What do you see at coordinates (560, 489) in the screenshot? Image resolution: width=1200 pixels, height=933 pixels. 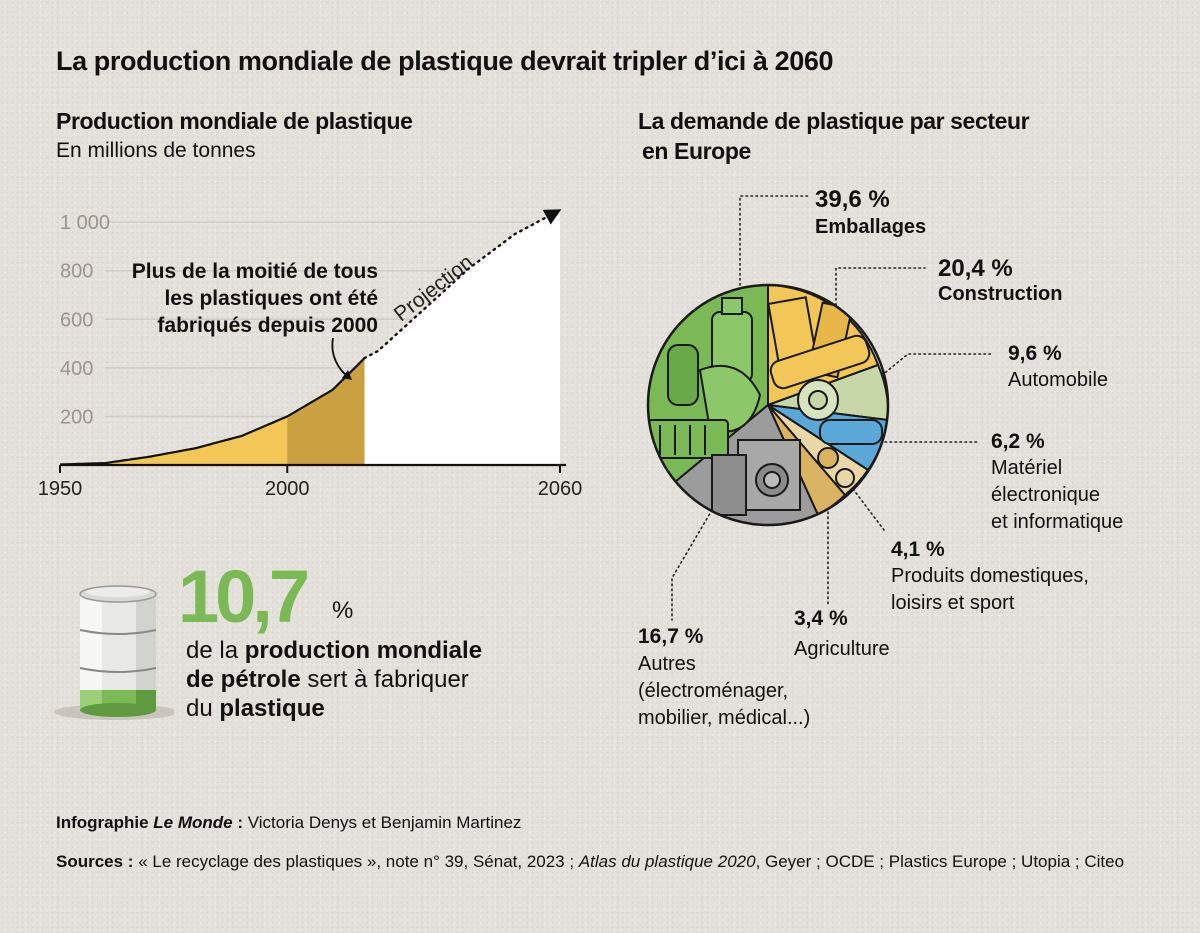 I see `x-tick-label: 2060` at bounding box center [560, 489].